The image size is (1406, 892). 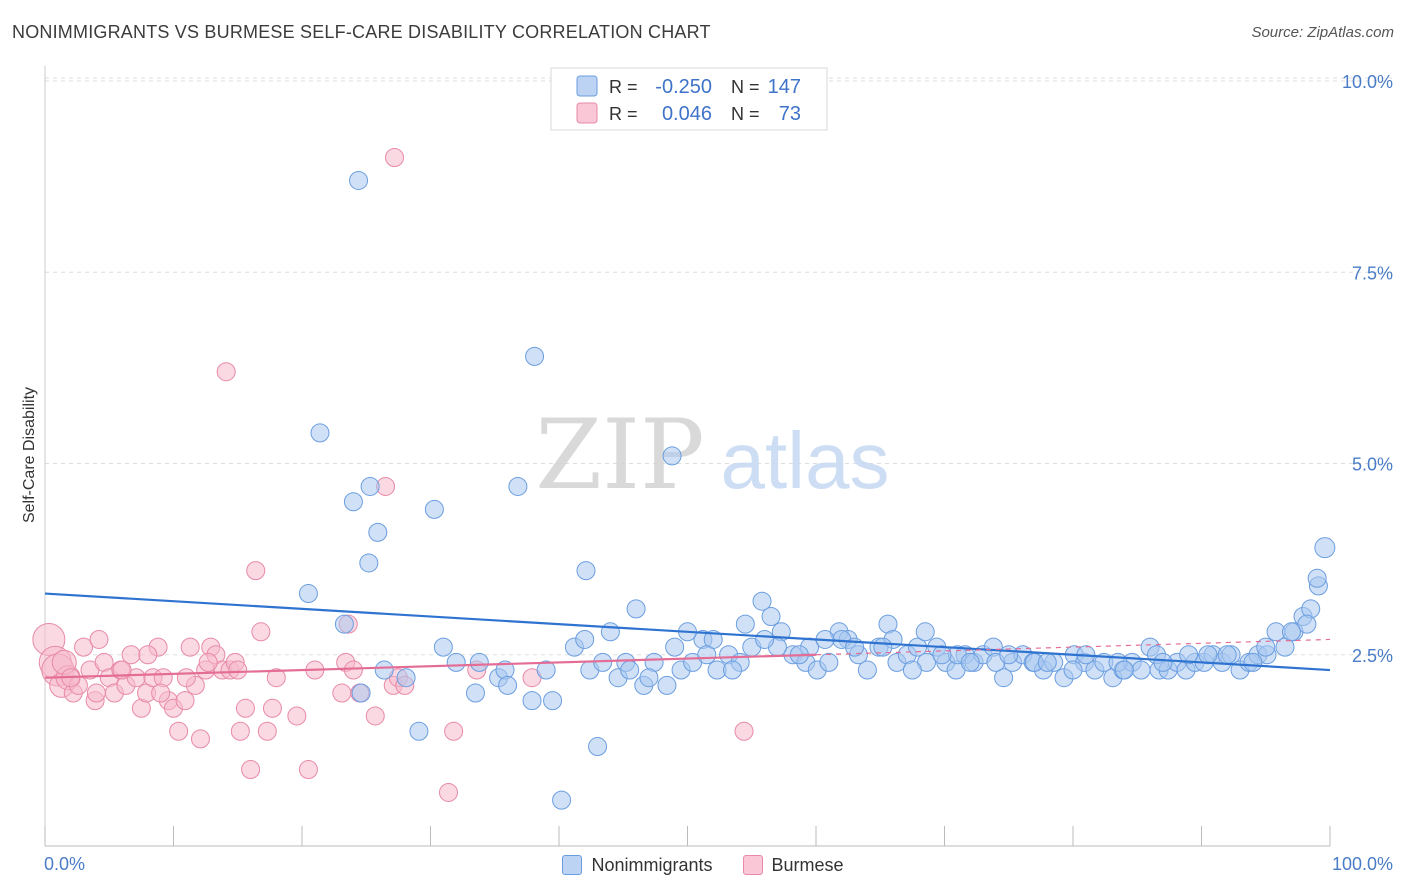 What do you see at coordinates (623, 87) in the screenshot?
I see `legend-r-label-1: R =` at bounding box center [623, 87].